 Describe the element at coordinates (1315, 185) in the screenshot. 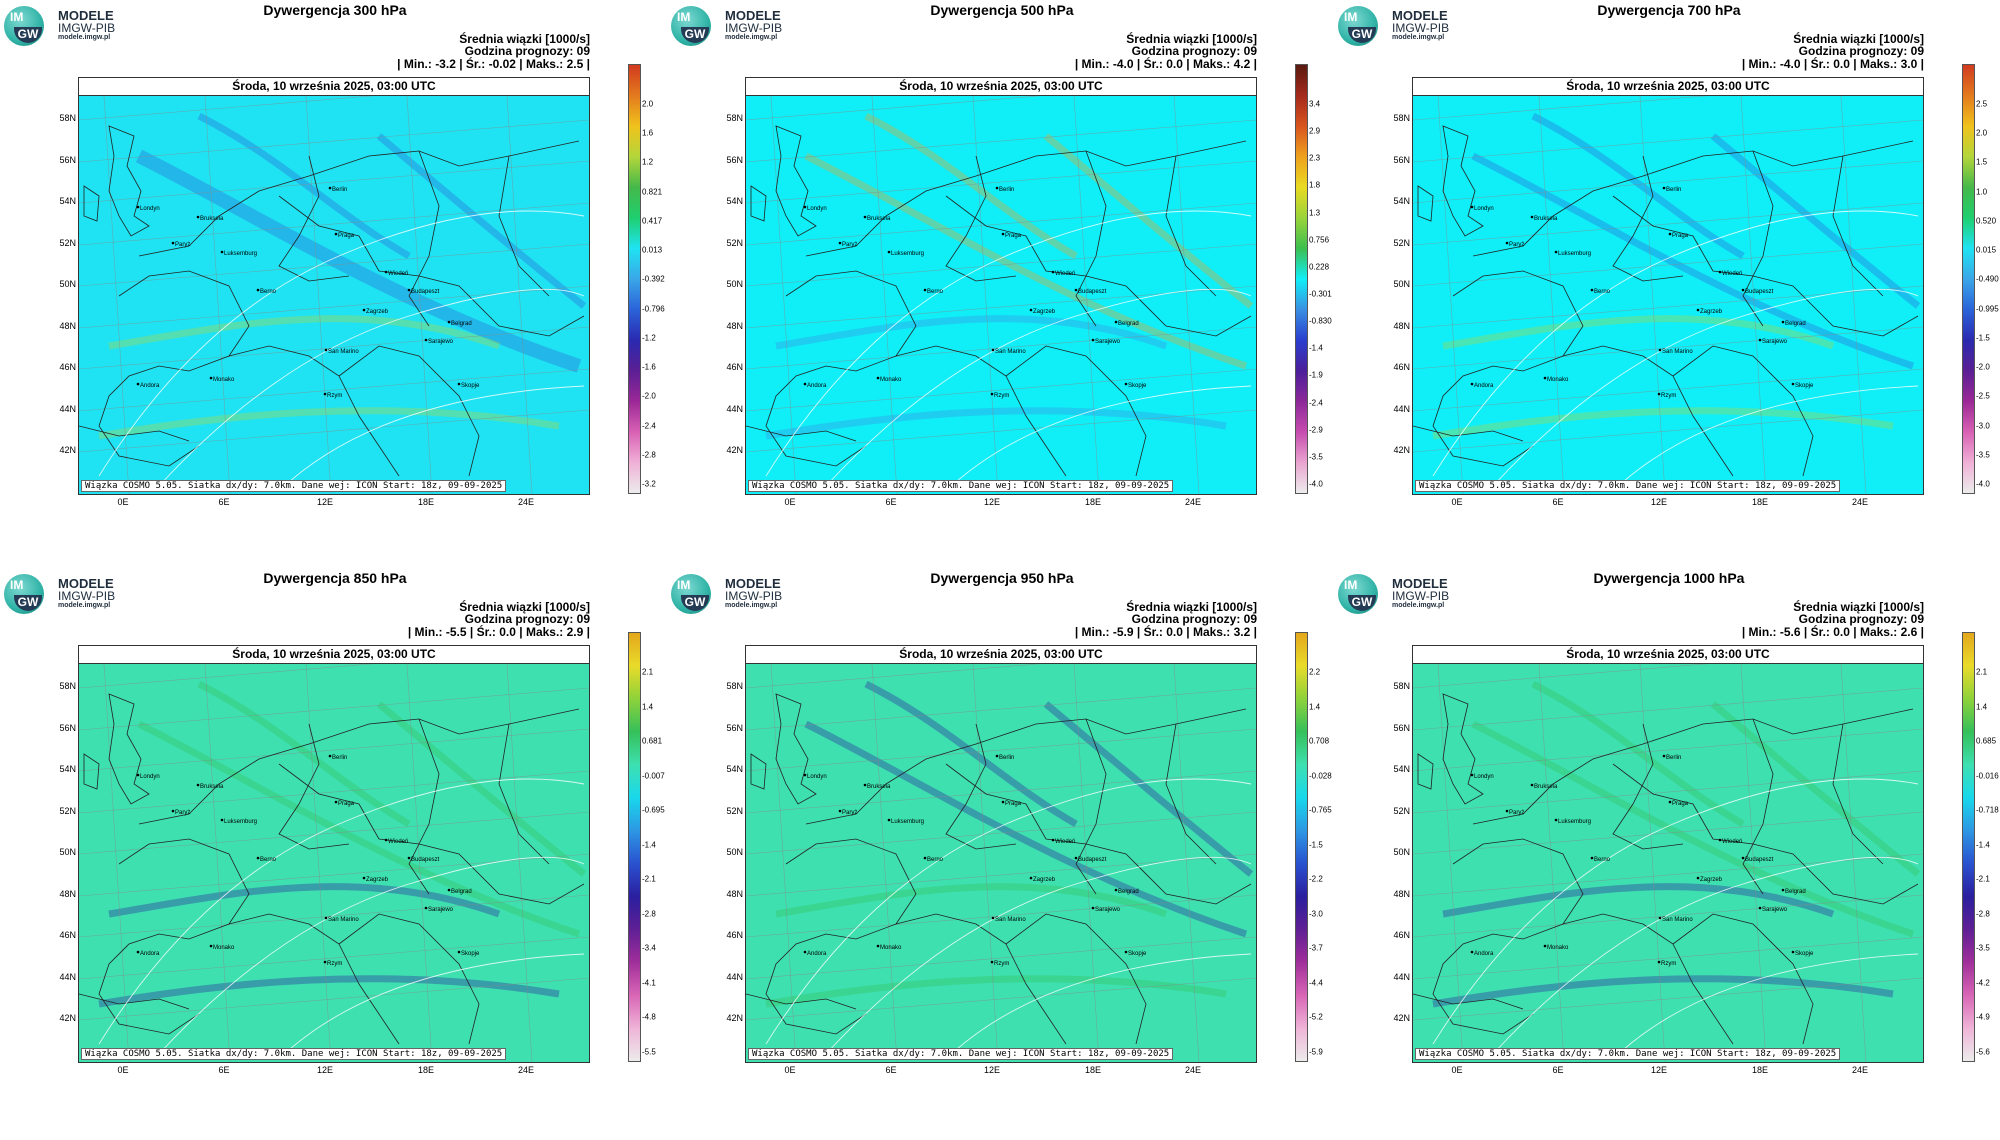

I see `colorbar-tick-label: 1.8` at that location.